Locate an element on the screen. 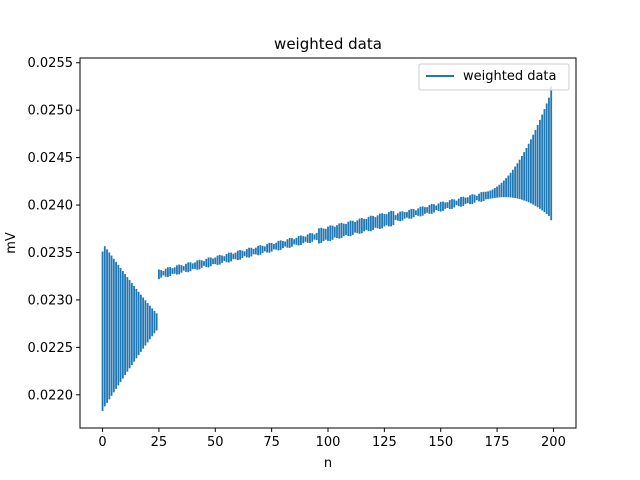 The image size is (640, 480). y-tick-label: 0.0255 is located at coordinates (51, 63).